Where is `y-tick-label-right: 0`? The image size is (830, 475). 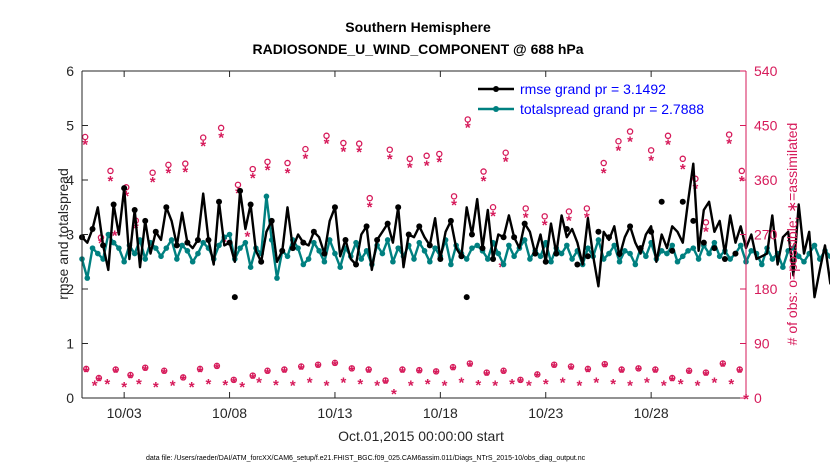 y-tick-label-right: 0 is located at coordinates (758, 398).